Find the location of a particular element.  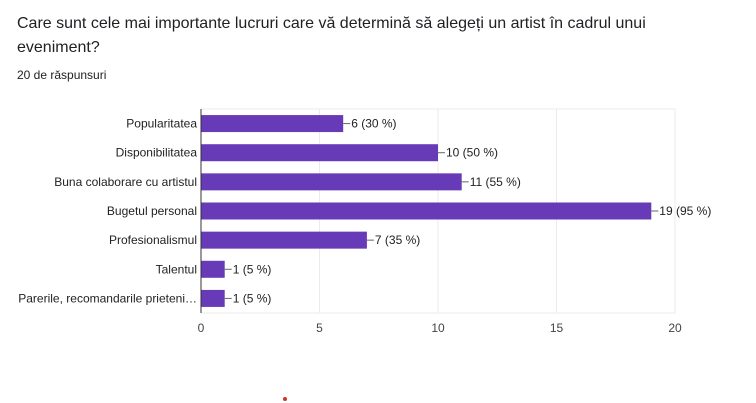

chart-x-ticks: 0 5 10 15 20 is located at coordinates (440, 328).